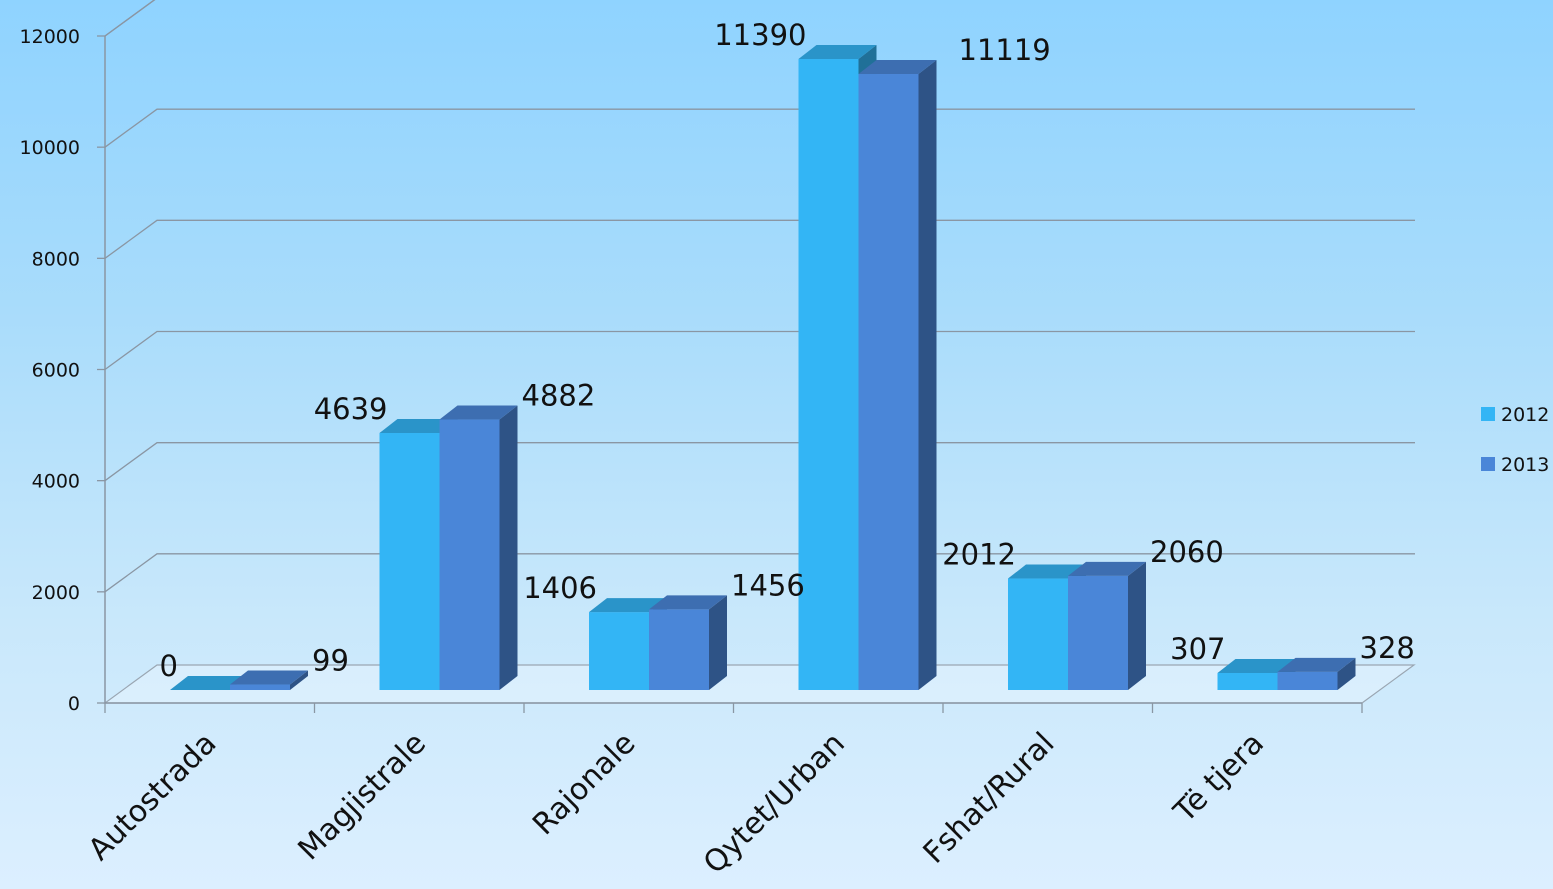  Describe the element at coordinates (760, 35) in the screenshot. I see `data-label-2012: 11390` at that location.